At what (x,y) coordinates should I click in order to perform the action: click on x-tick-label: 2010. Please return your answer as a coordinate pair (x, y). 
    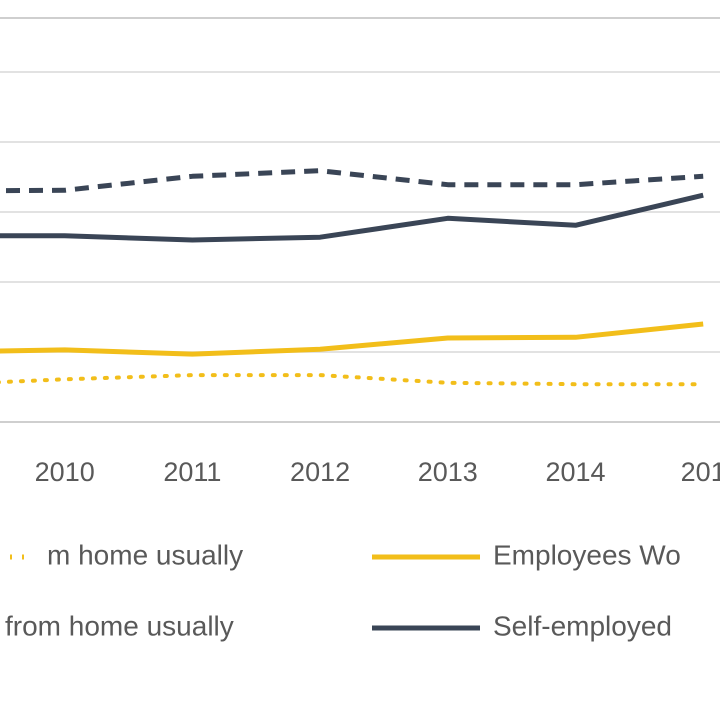
    Looking at the image, I should click on (65, 472).